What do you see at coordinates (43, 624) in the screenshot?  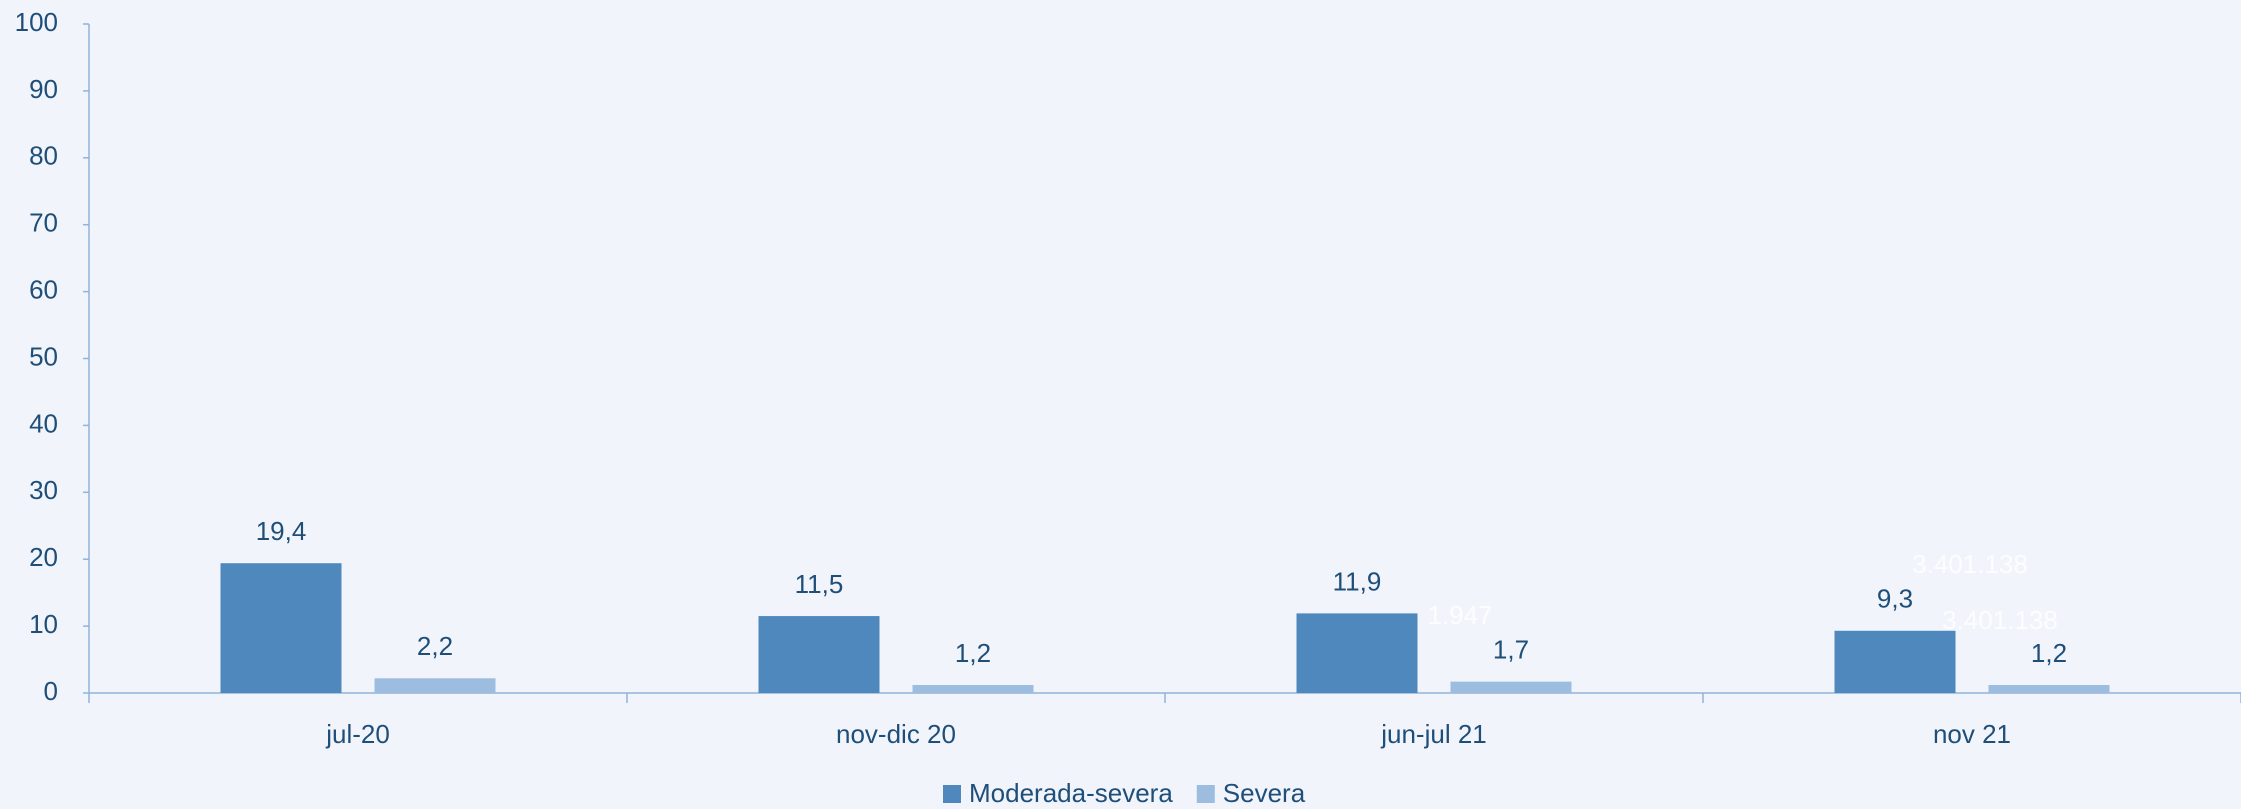 I see `y-tick-label: 10` at bounding box center [43, 624].